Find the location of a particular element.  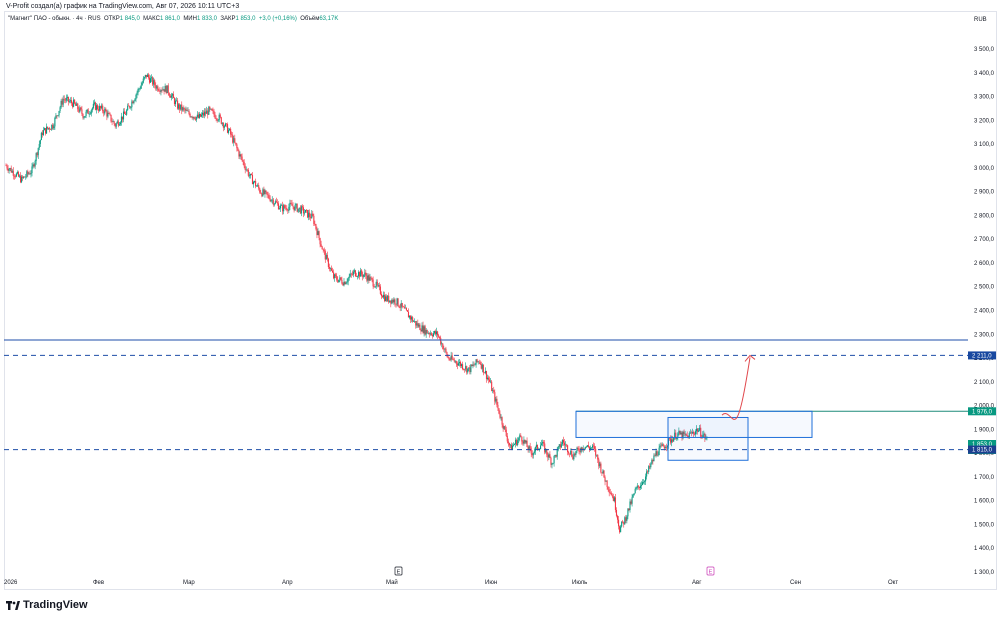

legend-open-label: ОТКР is located at coordinates (111, 19).